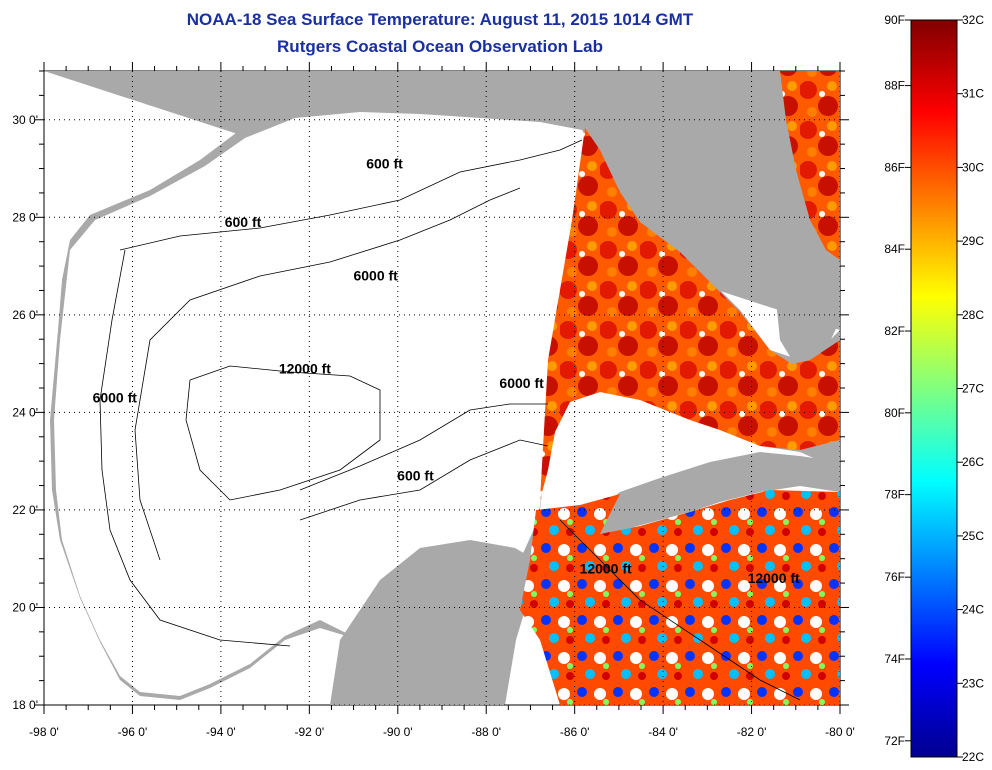 The image size is (992, 770). I want to click on latitude-label: 28 0', so click(25, 217).